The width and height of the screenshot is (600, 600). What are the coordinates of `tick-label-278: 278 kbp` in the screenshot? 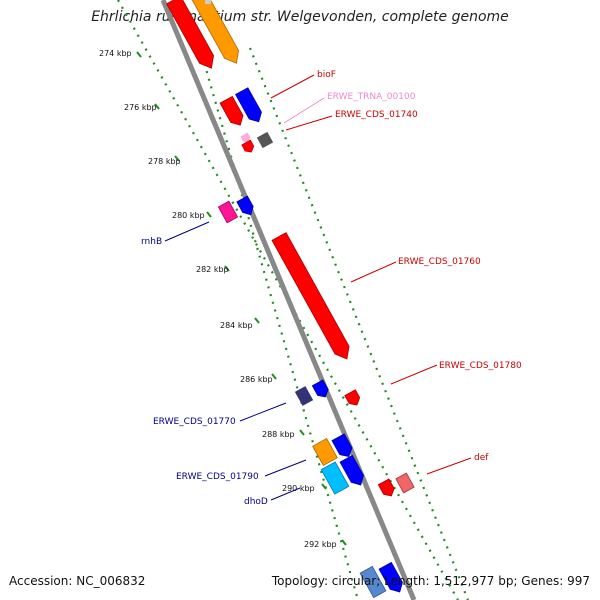 It's located at (164, 161).